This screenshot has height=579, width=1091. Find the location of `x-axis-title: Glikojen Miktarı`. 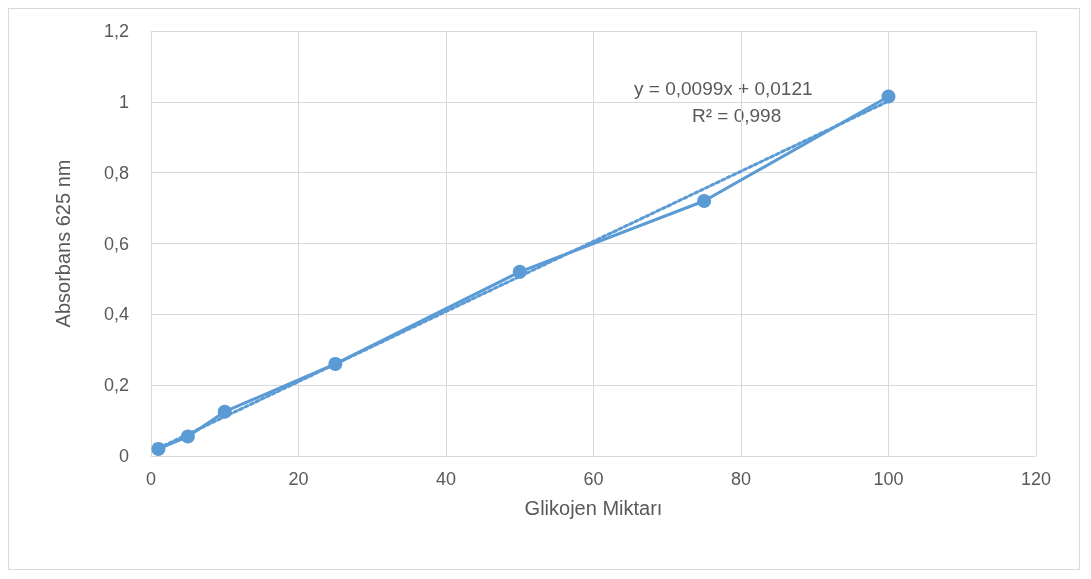

x-axis-title: Glikojen Miktarı is located at coordinates (593, 508).